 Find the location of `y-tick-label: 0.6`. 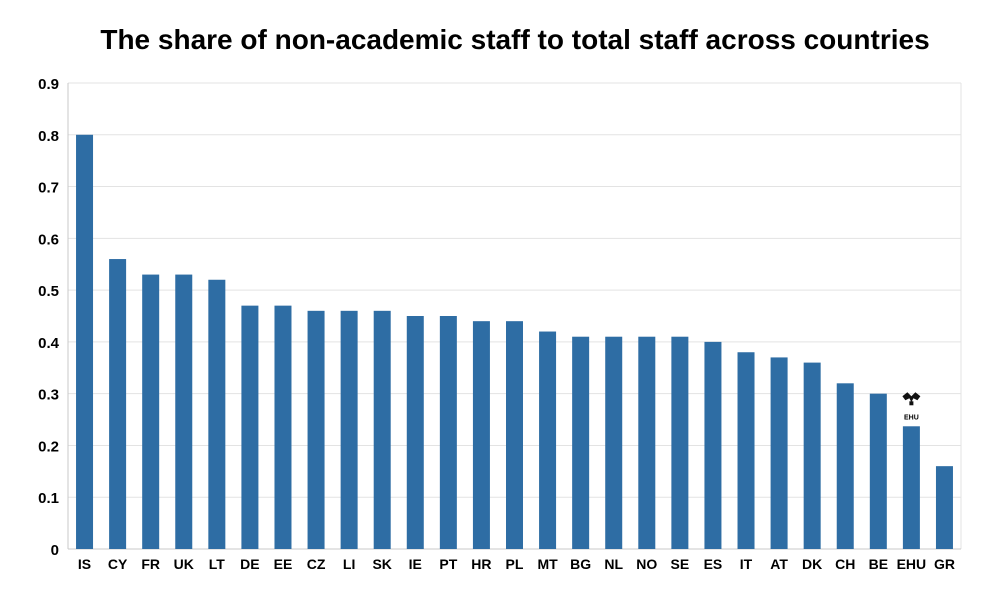

y-tick-label: 0.6 is located at coordinates (48, 239).